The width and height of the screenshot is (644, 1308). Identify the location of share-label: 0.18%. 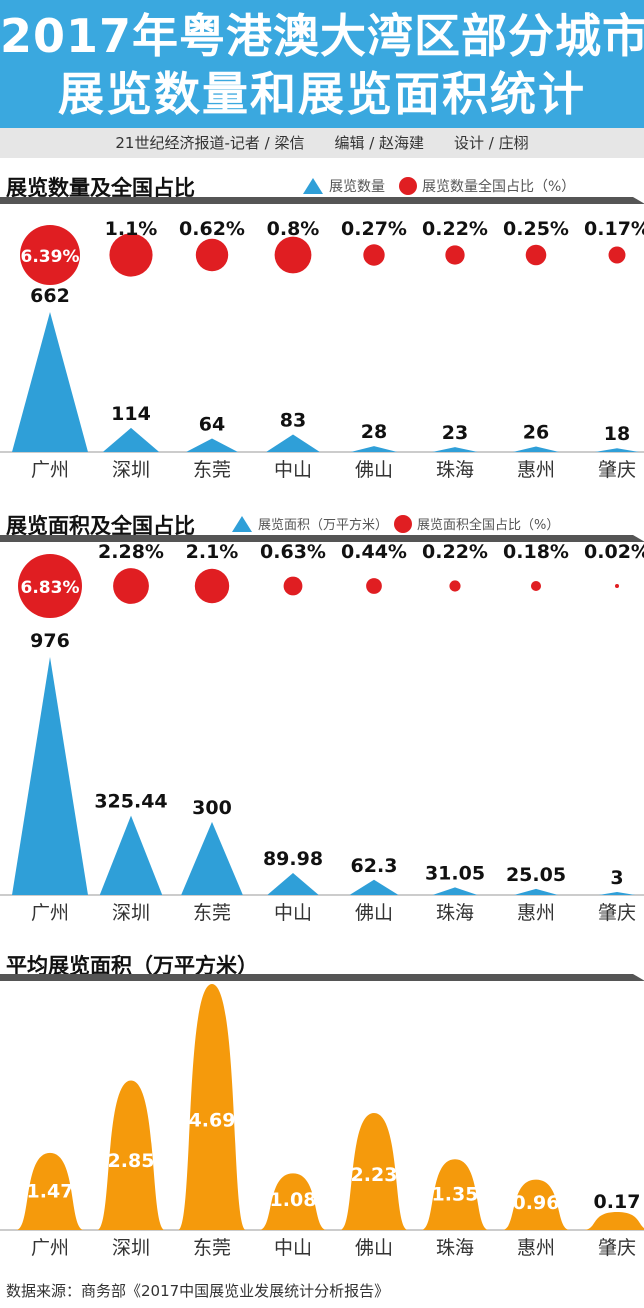
(536, 552).